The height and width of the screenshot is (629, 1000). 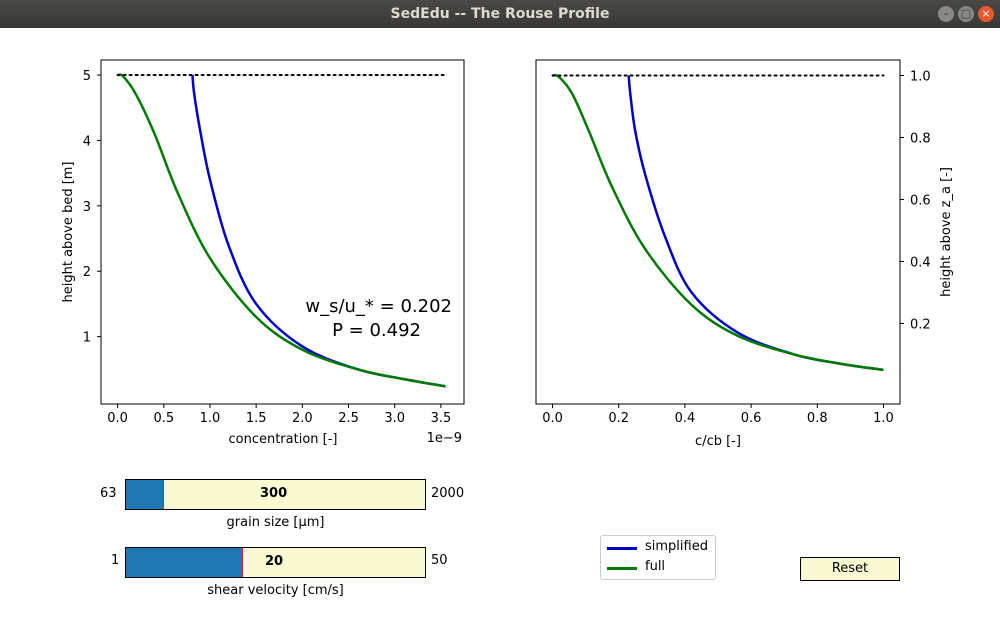 I want to click on grain-size-slider: 300, so click(x=275, y=494).